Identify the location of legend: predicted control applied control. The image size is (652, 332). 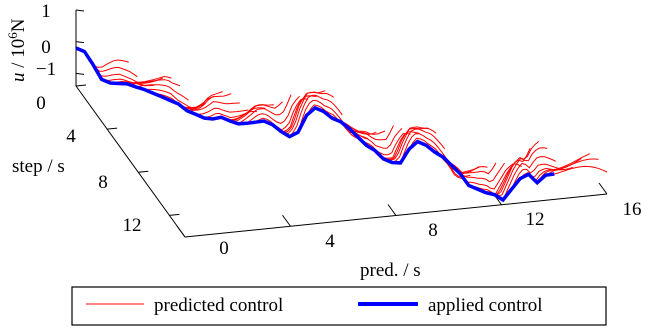
(339, 306).